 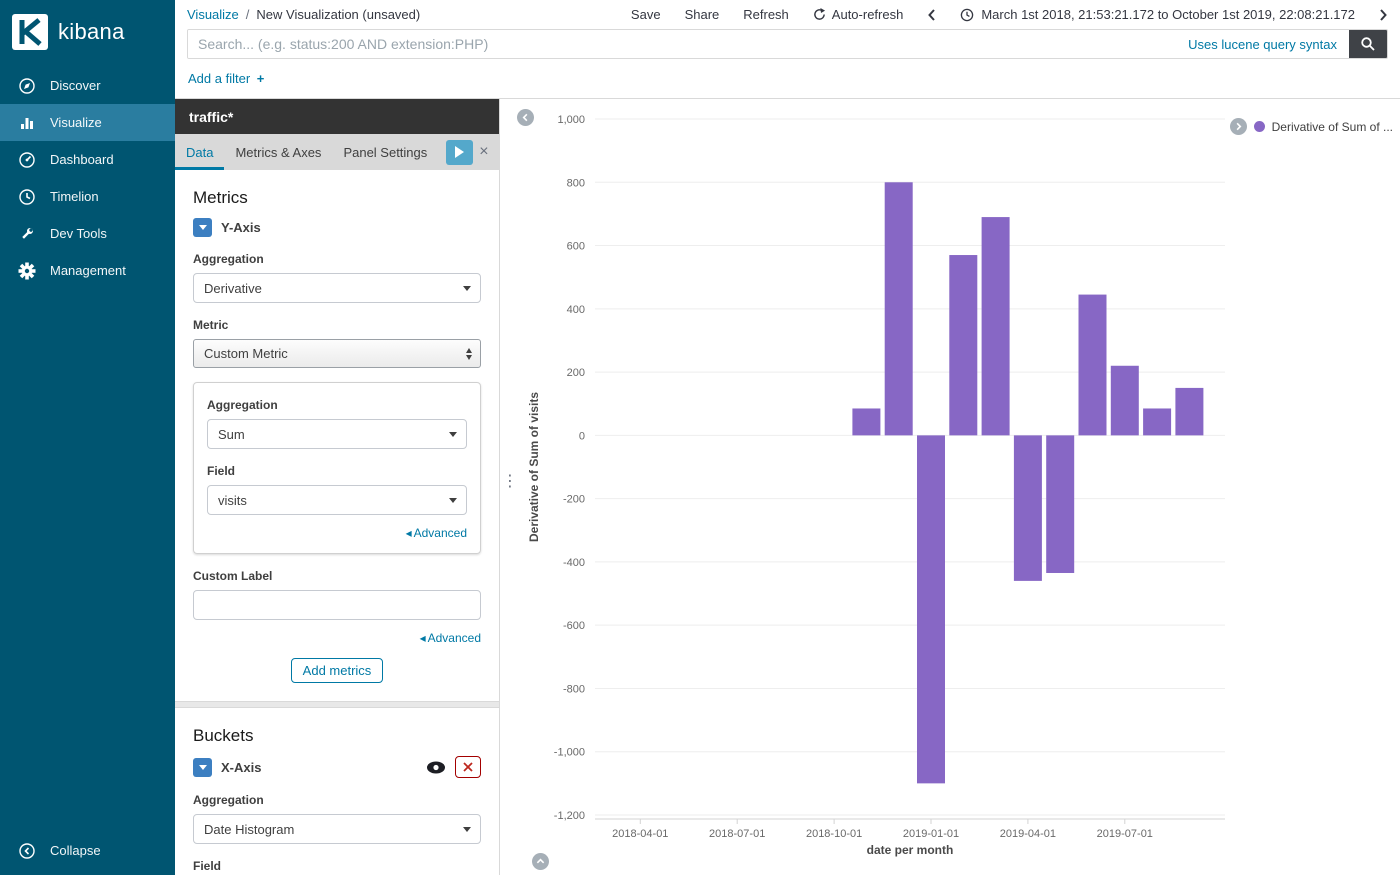 What do you see at coordinates (1238, 126) in the screenshot?
I see `legend-toggle-button` at bounding box center [1238, 126].